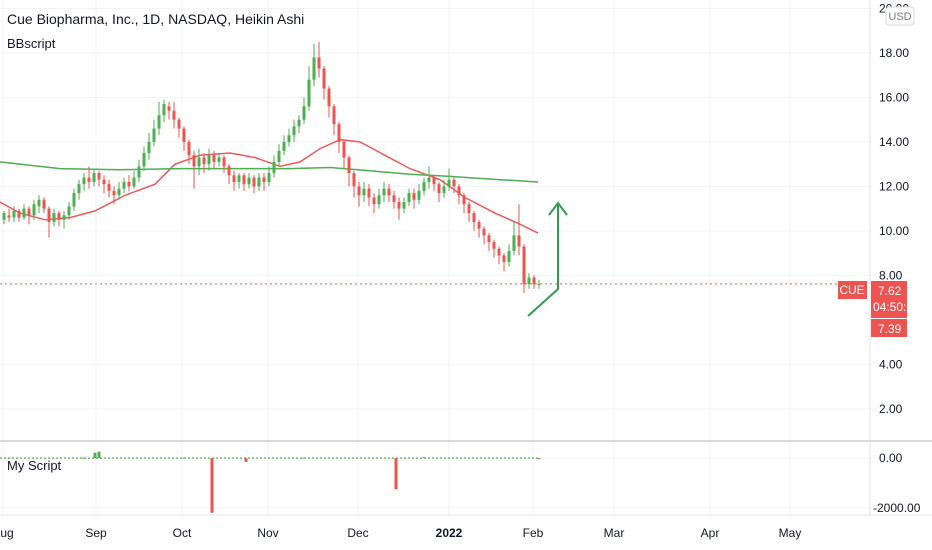  I want to click on my-script-histogram, so click(270, 482).